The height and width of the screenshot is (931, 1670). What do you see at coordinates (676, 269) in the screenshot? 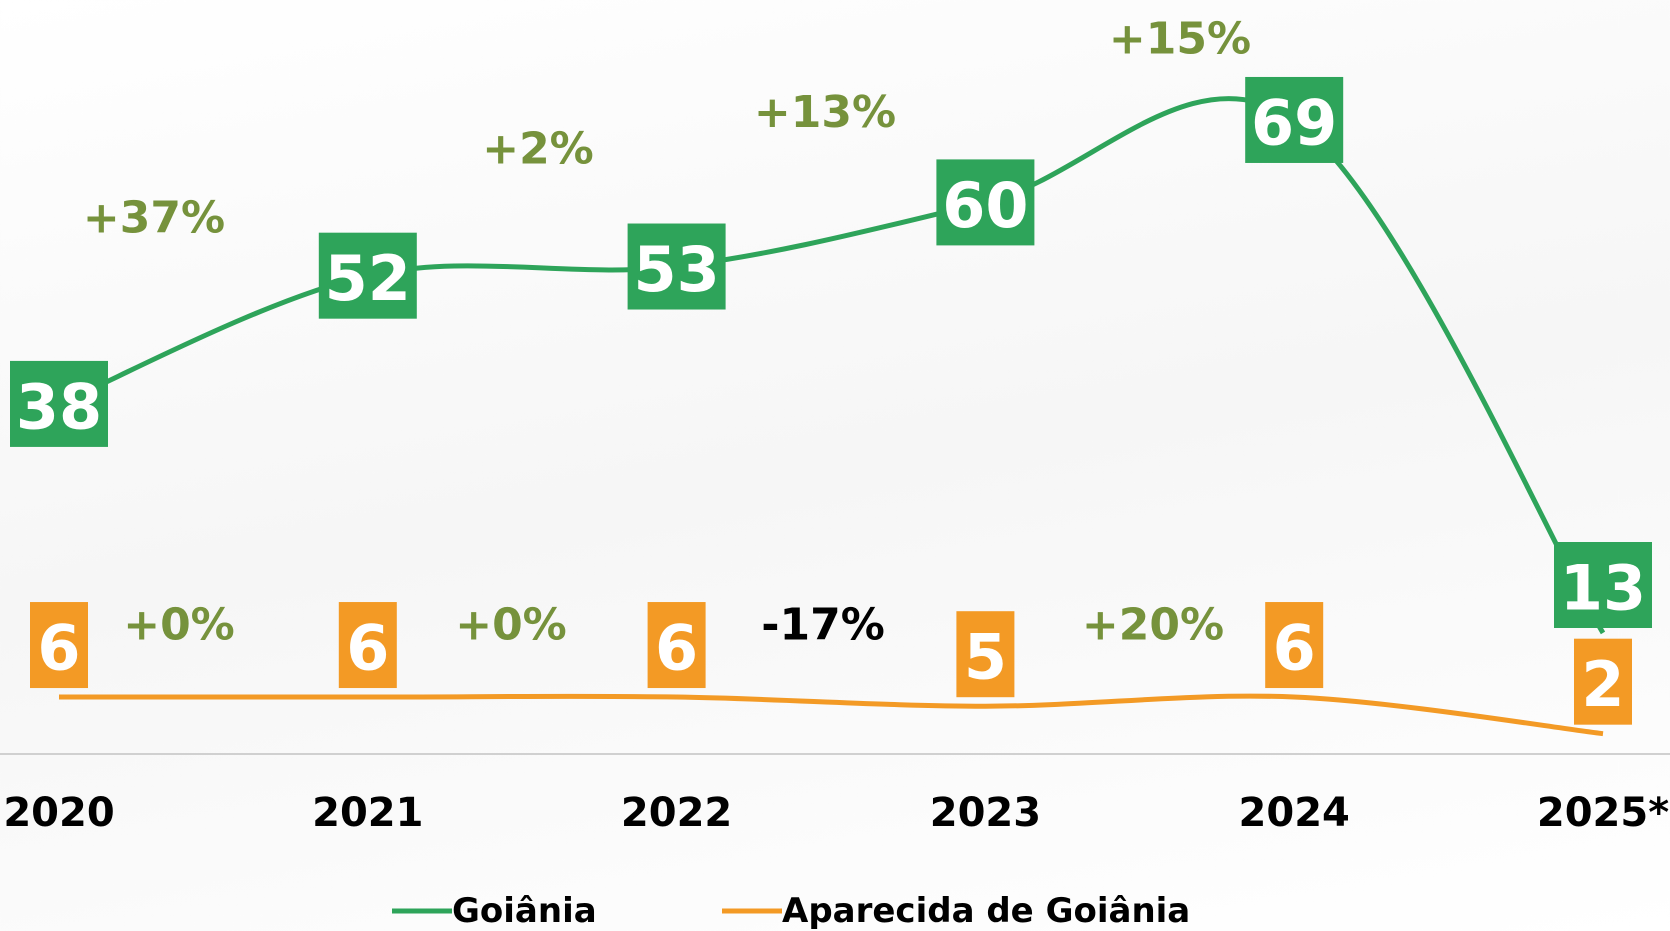
I see `data-label: 53` at bounding box center [676, 269].